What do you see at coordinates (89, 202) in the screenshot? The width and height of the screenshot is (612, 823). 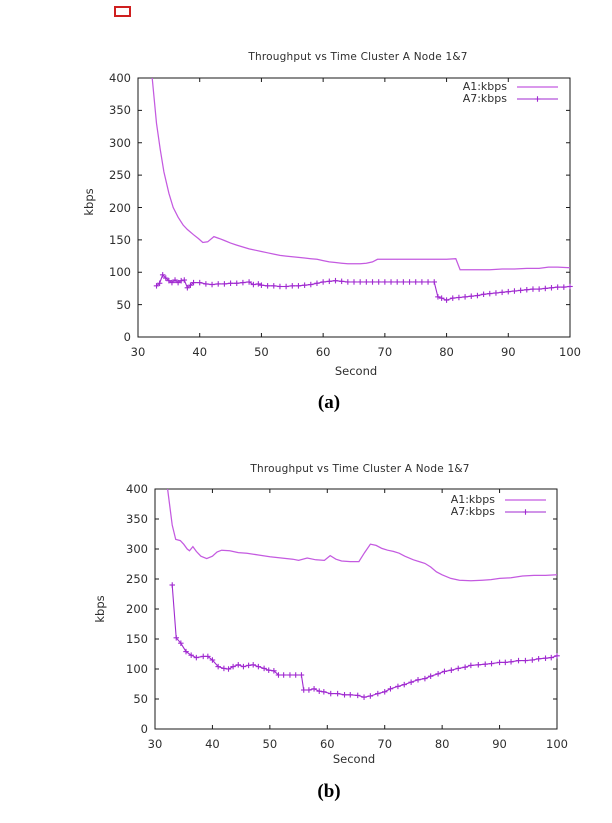 I see `y-axis-label-a: kbps` at bounding box center [89, 202].